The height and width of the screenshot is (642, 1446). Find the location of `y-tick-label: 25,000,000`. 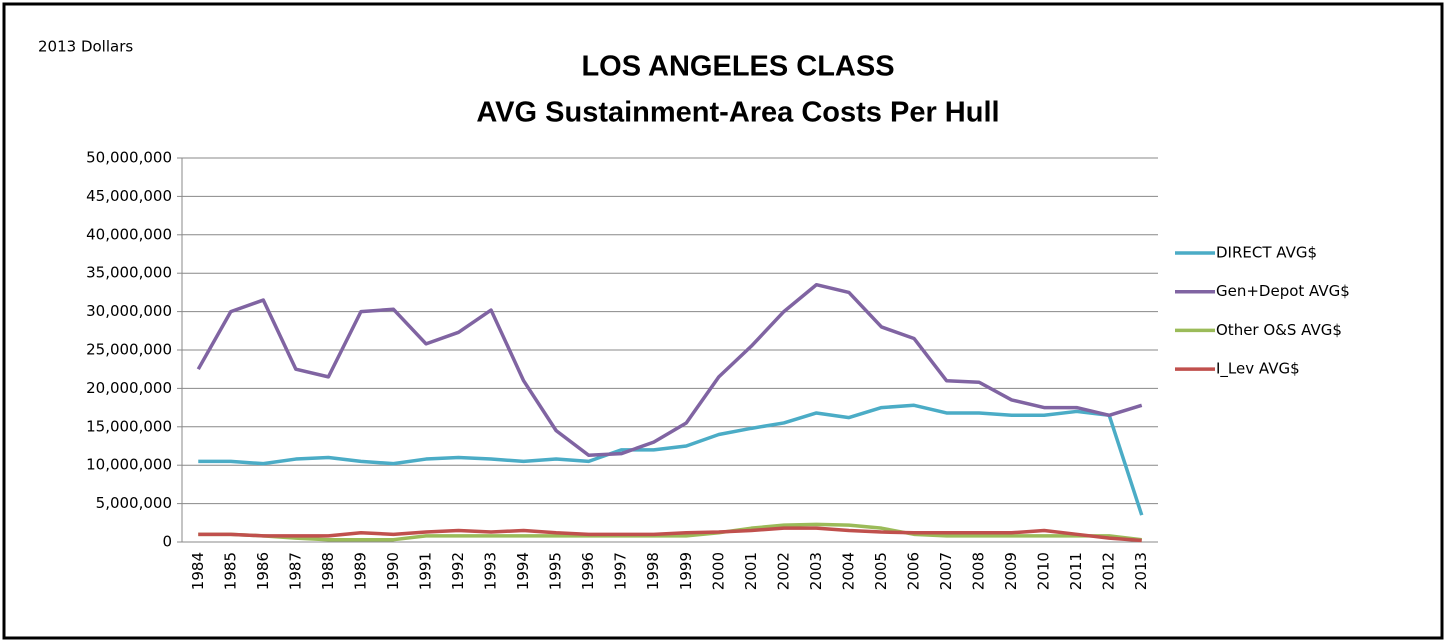

y-tick-label: 25,000,000 is located at coordinates (129, 350).